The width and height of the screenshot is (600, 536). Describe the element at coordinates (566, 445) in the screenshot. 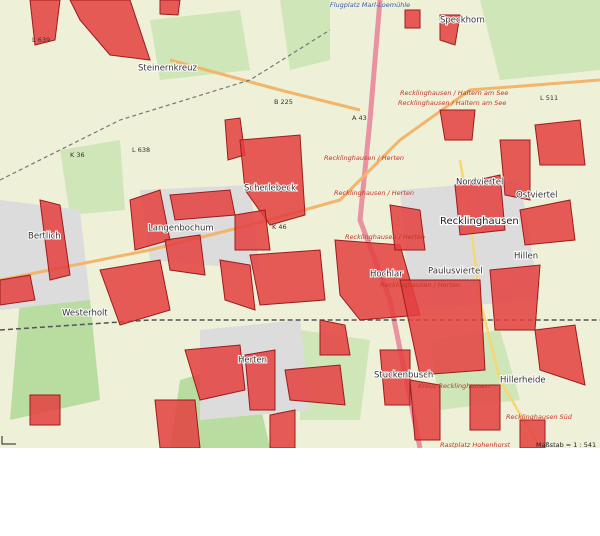

I see `scale-text: Maßstab = 1 : 541` at that location.